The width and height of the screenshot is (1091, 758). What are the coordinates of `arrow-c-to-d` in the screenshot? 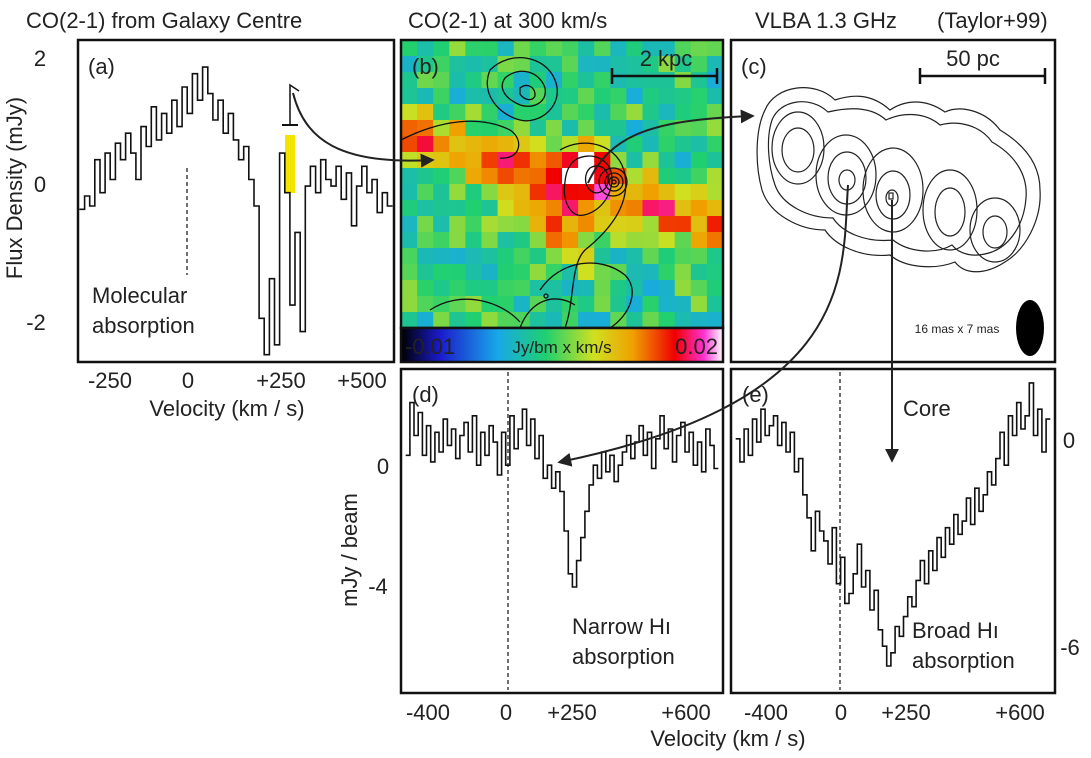 It's located at (703, 325).